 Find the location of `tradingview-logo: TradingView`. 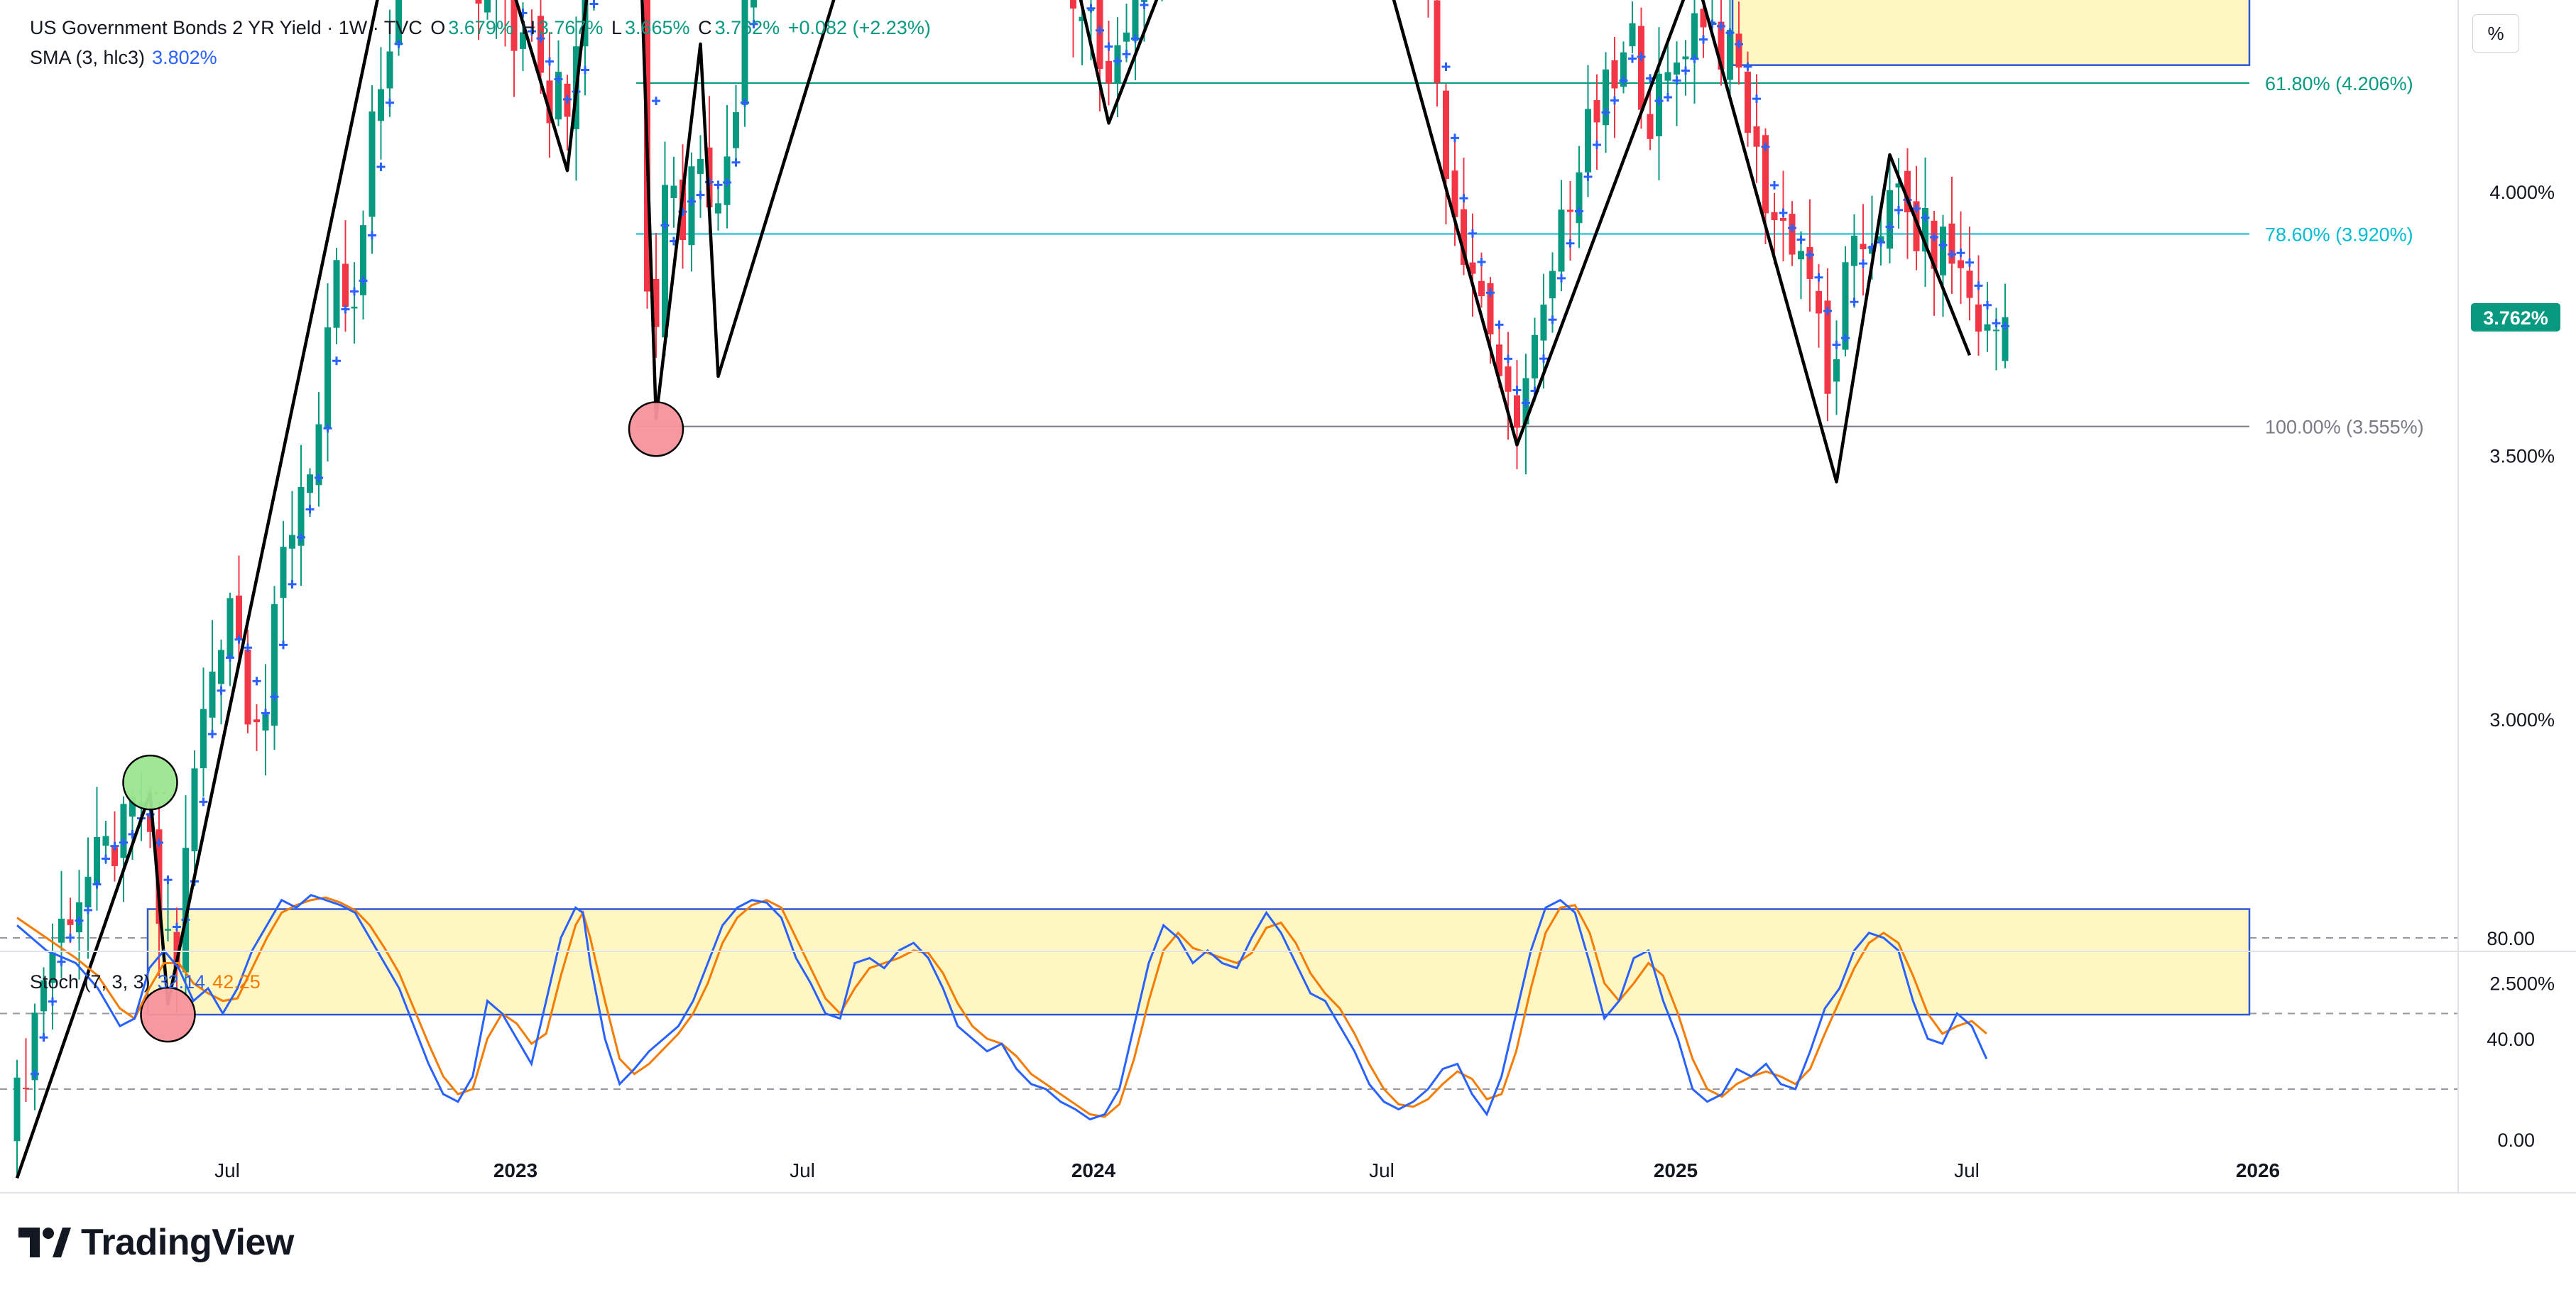

tradingview-logo: TradingView is located at coordinates (156, 1242).